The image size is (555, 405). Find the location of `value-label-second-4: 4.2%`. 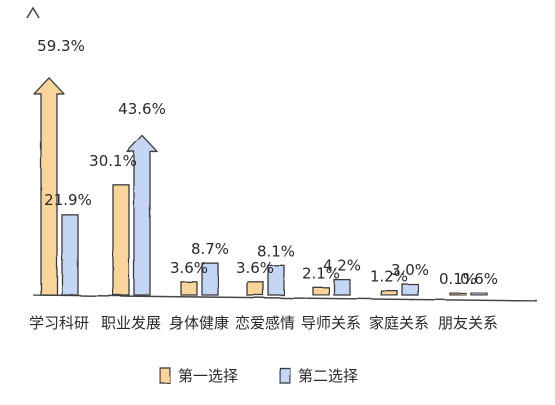

value-label-second-4: 4.2% is located at coordinates (342, 266).